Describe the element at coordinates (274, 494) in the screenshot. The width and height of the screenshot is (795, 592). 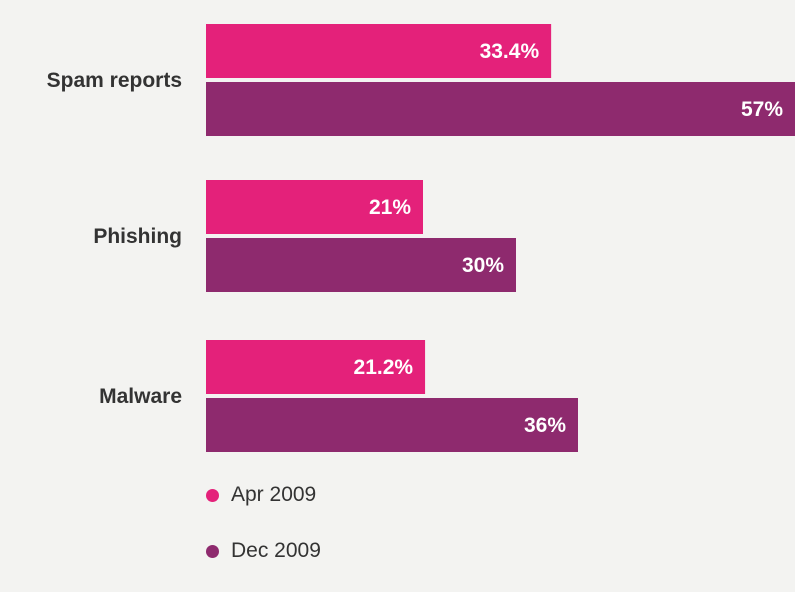
I see `legend-label-apr-2009: Apr 2009` at that location.